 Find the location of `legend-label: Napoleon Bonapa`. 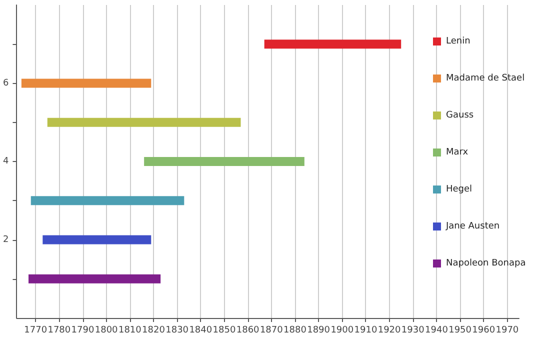

legend-label: Napoleon Bonapa is located at coordinates (486, 263).